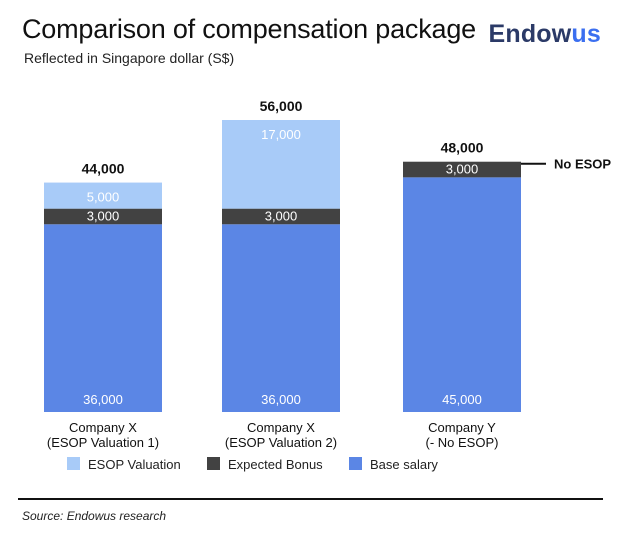 This screenshot has height=541, width=639. Describe the element at coordinates (404, 464) in the screenshot. I see `legend-label-base-salary: Base salary` at that location.